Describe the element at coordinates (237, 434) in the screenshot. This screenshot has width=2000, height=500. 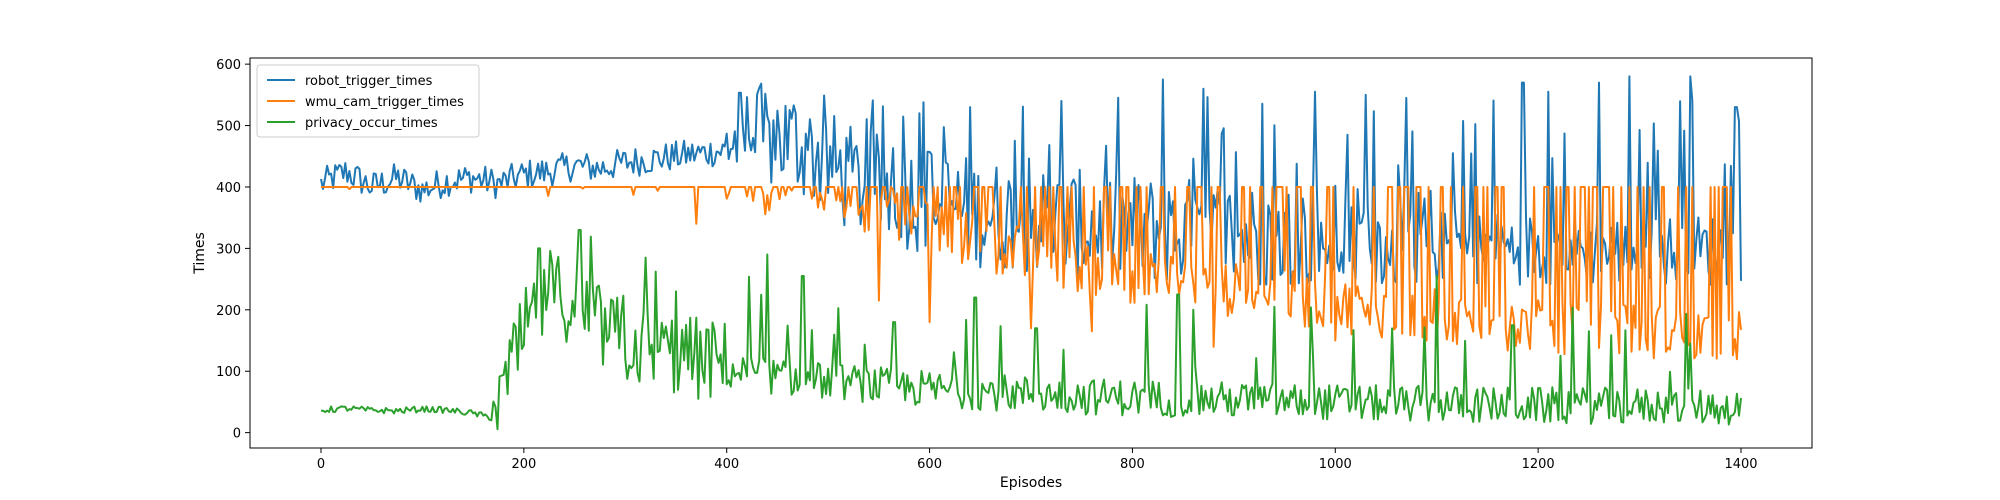
I see `y-tick-label: 0` at that location.